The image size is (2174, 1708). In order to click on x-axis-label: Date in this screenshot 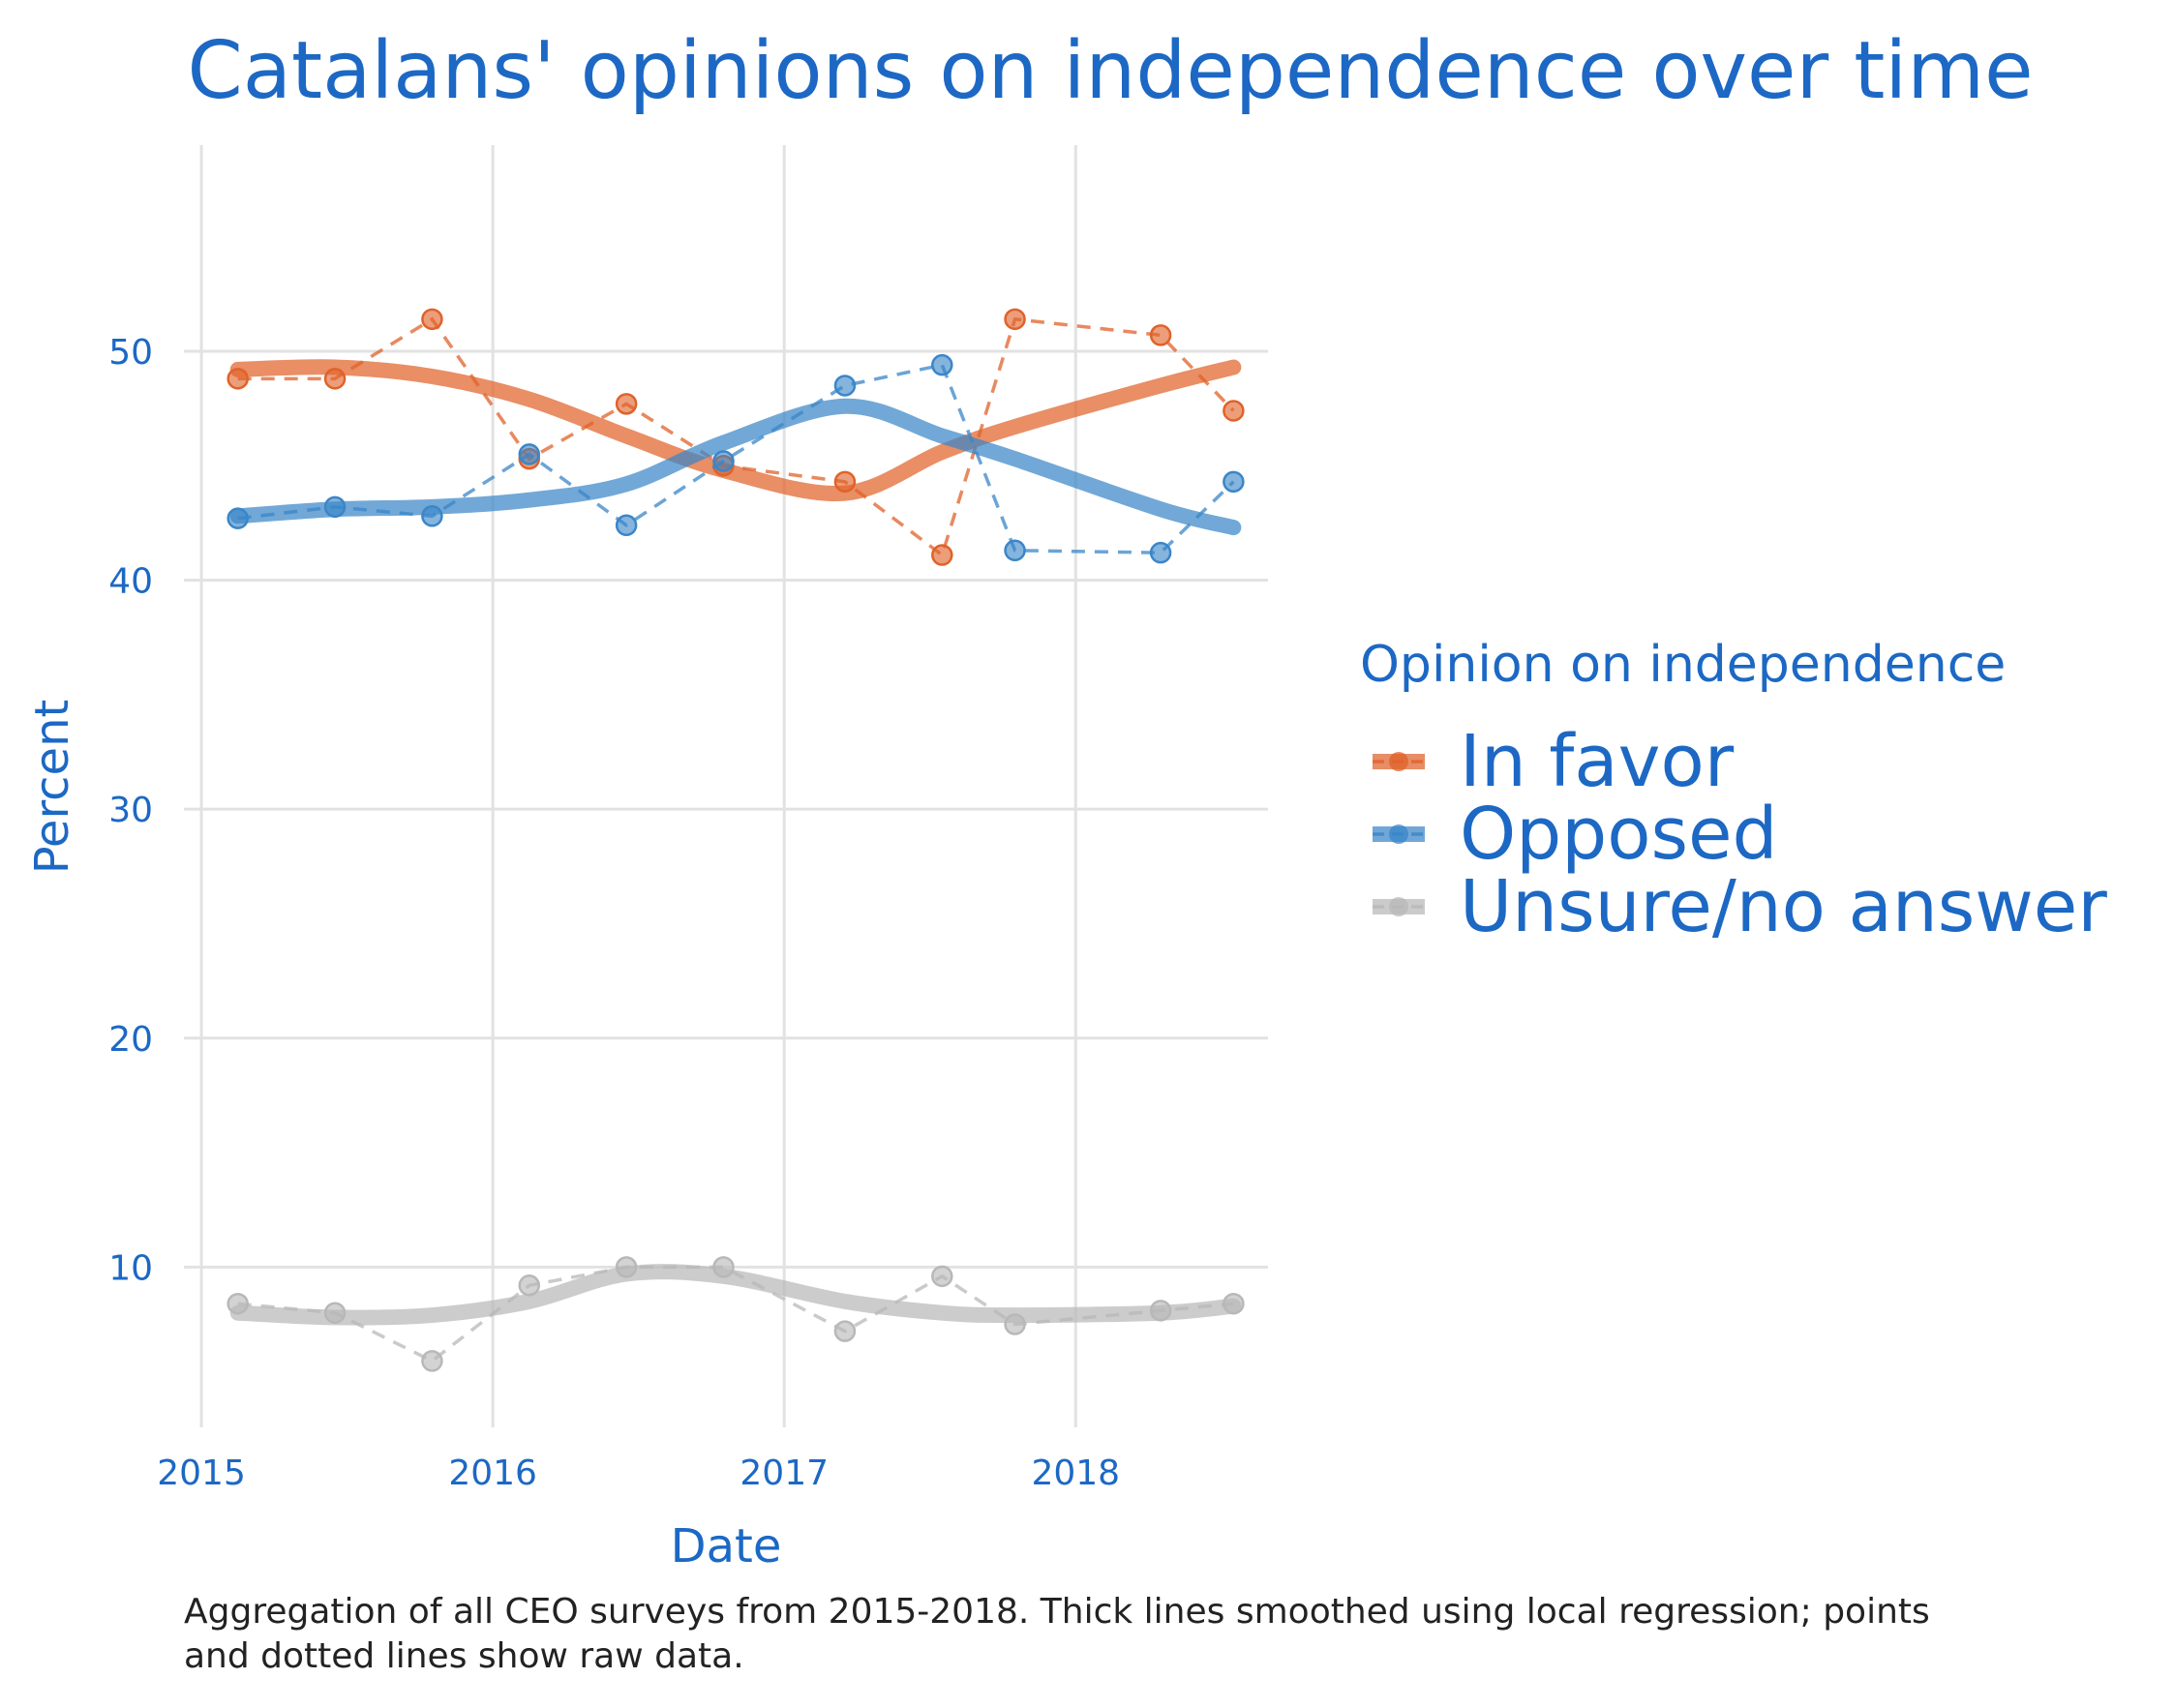, I will do `click(727, 1546)`.